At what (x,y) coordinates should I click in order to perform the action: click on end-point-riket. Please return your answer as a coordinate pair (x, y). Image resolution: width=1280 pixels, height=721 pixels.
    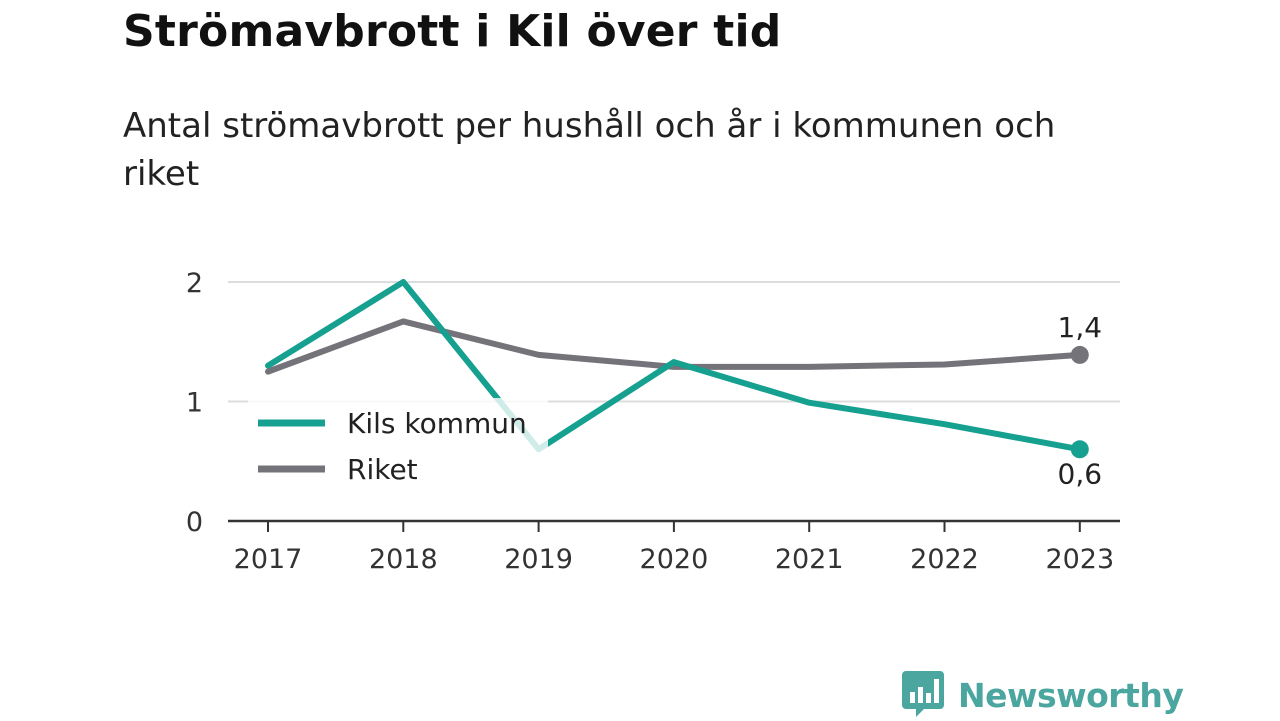
    Looking at the image, I should click on (1079, 354).